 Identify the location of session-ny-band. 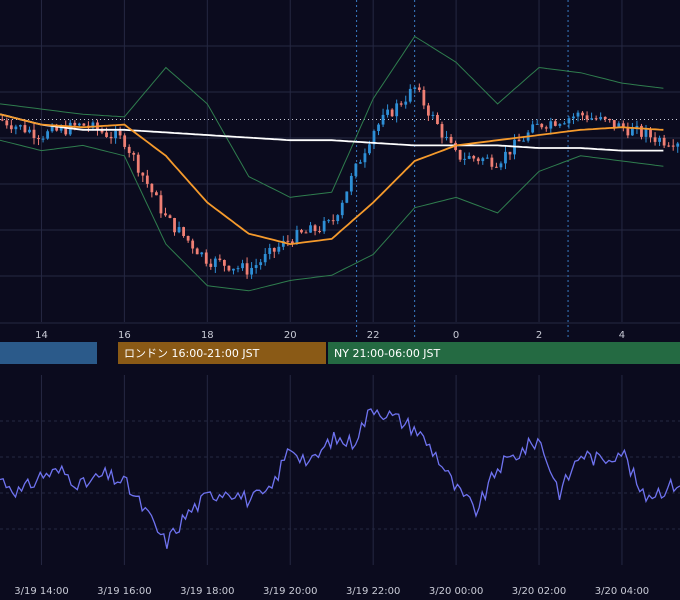
(504, 353).